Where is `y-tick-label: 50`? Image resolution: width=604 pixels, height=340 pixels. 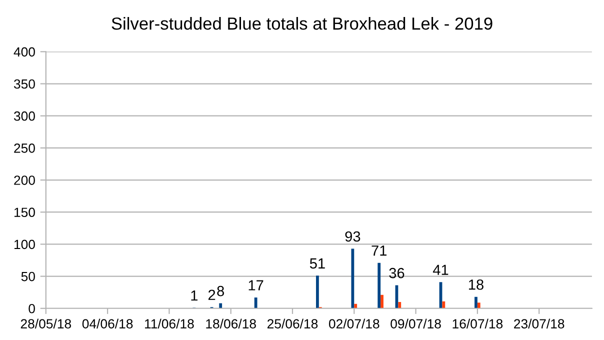
y-tick-label: 50 is located at coordinates (28, 277).